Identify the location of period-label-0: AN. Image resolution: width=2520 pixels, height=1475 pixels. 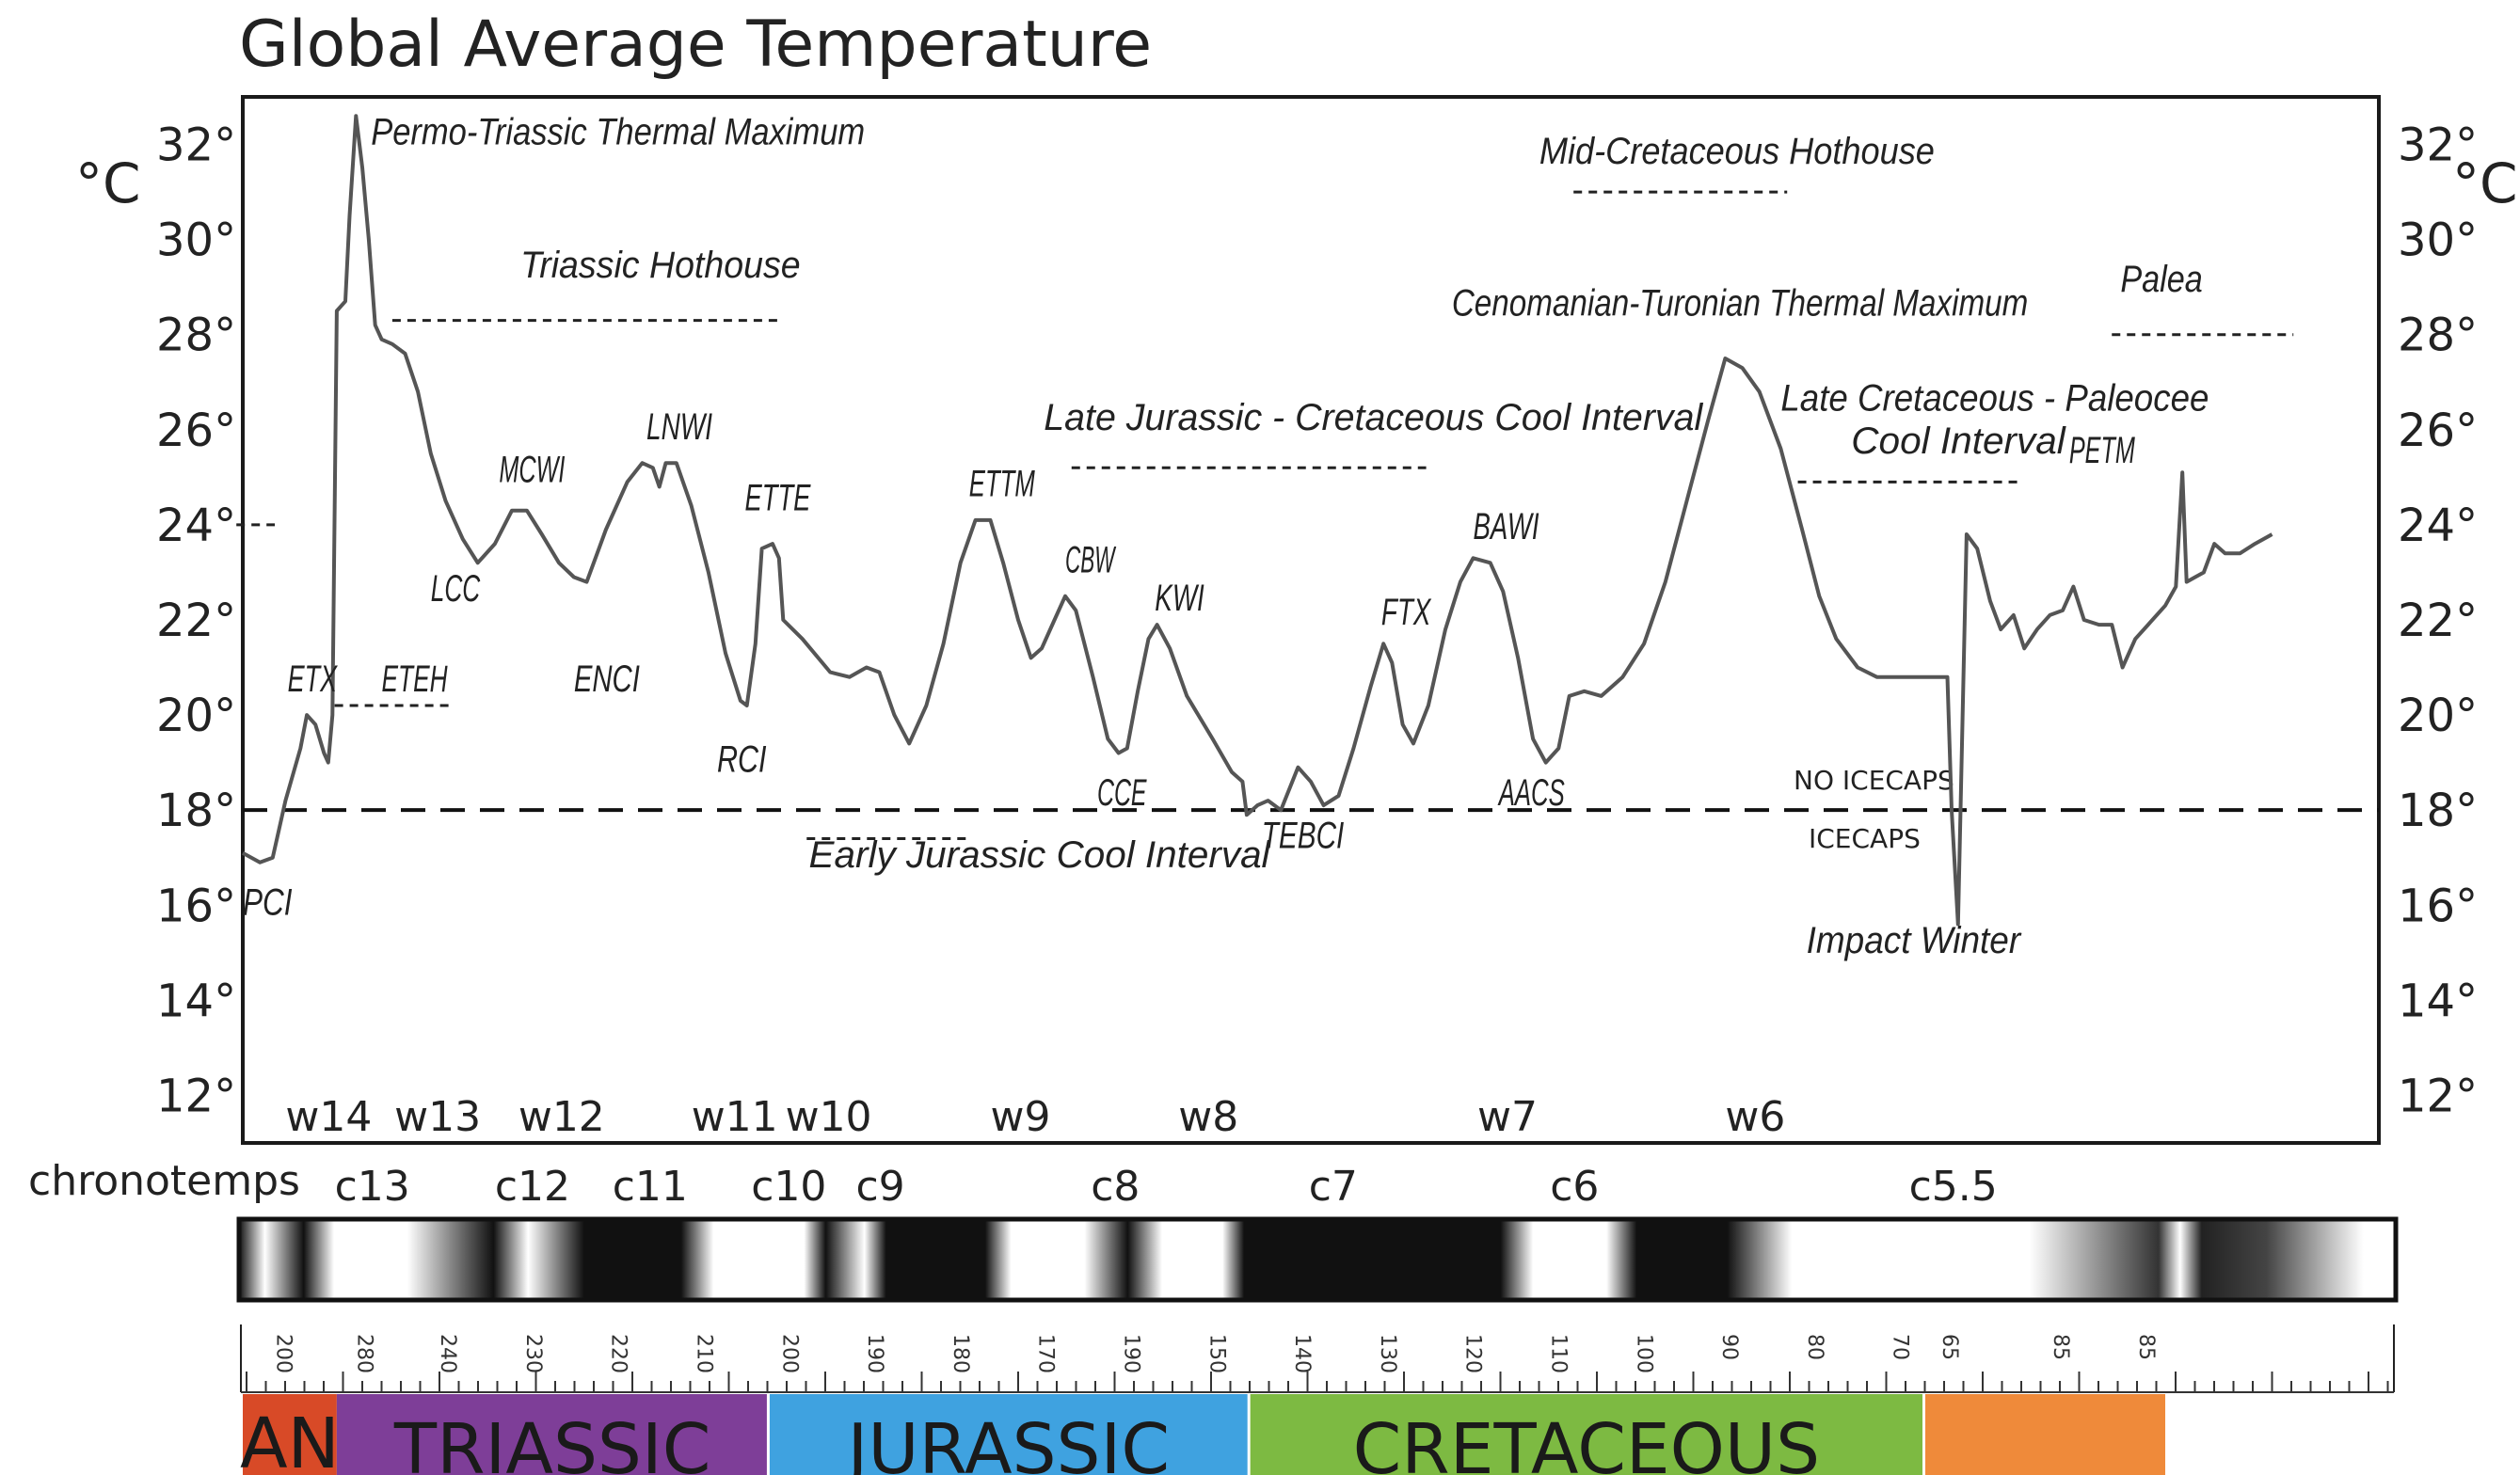
(290, 1439).